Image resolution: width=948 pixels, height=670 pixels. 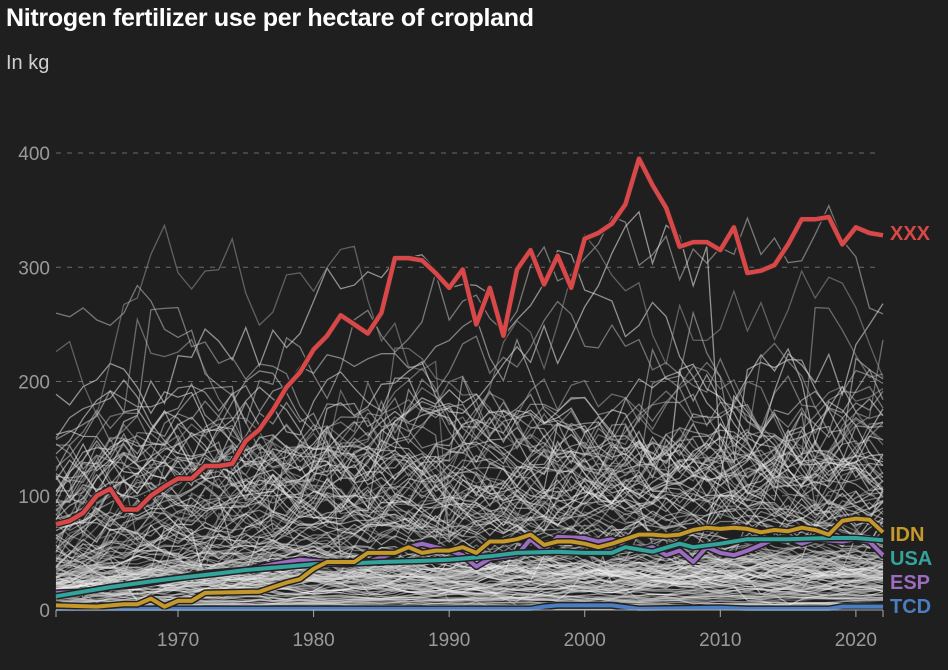 What do you see at coordinates (910, 607) in the screenshot?
I see `series-label-tcd: TCD` at bounding box center [910, 607].